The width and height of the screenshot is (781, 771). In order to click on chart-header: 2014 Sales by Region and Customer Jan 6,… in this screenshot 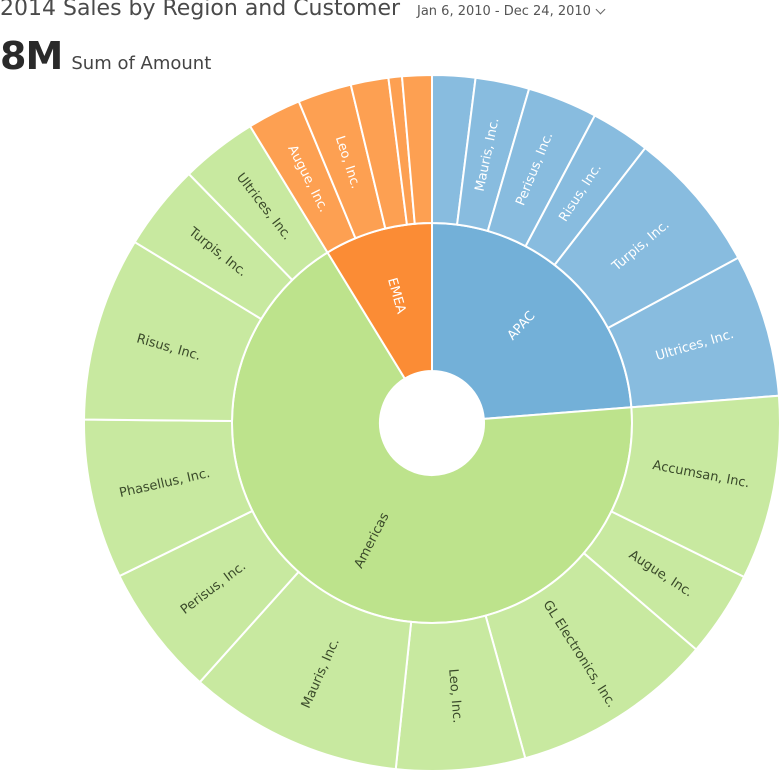, I will do `click(390, 15)`.